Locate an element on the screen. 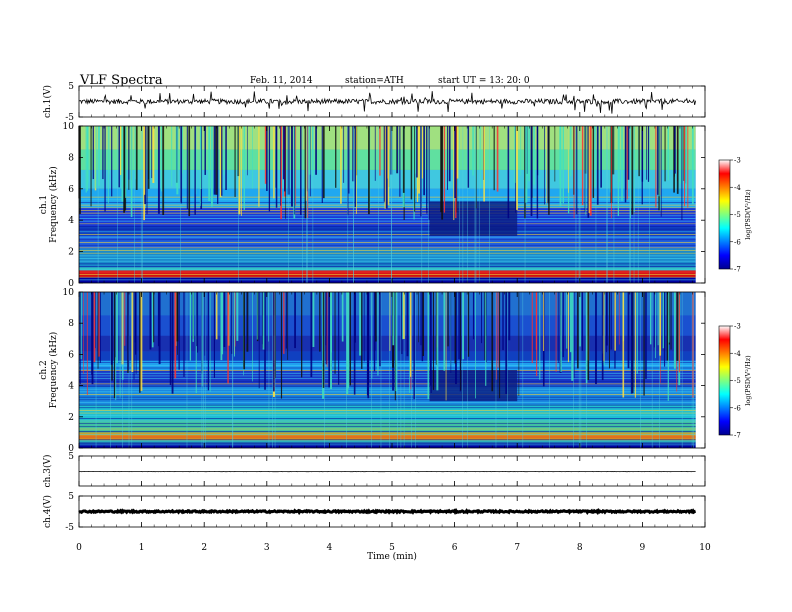  start-time-label: start UT = 13: 20: 0 is located at coordinates (484, 81).